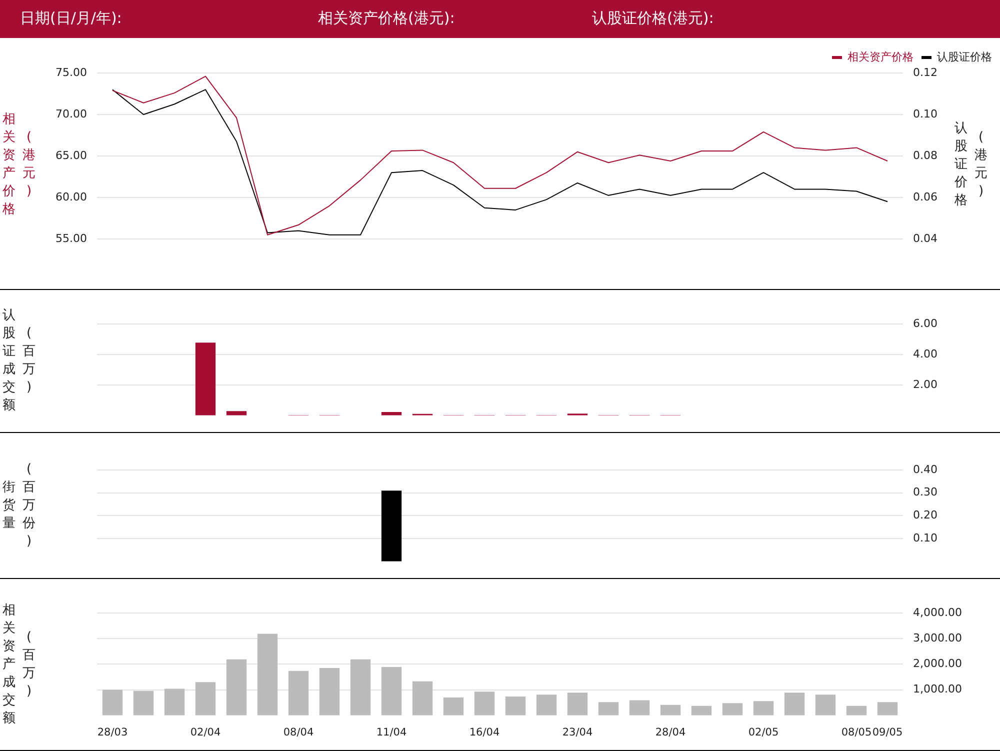  Describe the element at coordinates (925, 515) in the screenshot. I see `y-tick-label: 0.20` at that location.